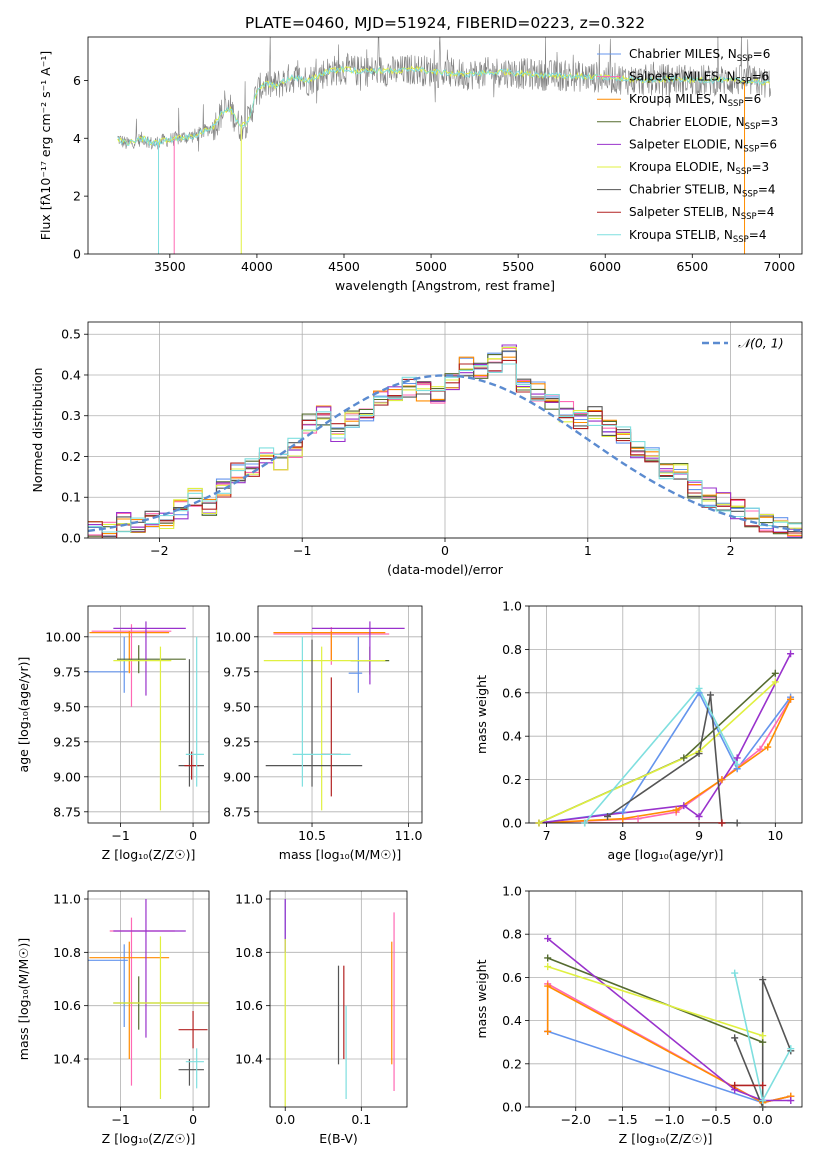 Image resolution: width=819 pixels, height=1170 pixels. I want to click on legend-label: Kroupa ELODIE, NSSP=3, so click(699, 168).